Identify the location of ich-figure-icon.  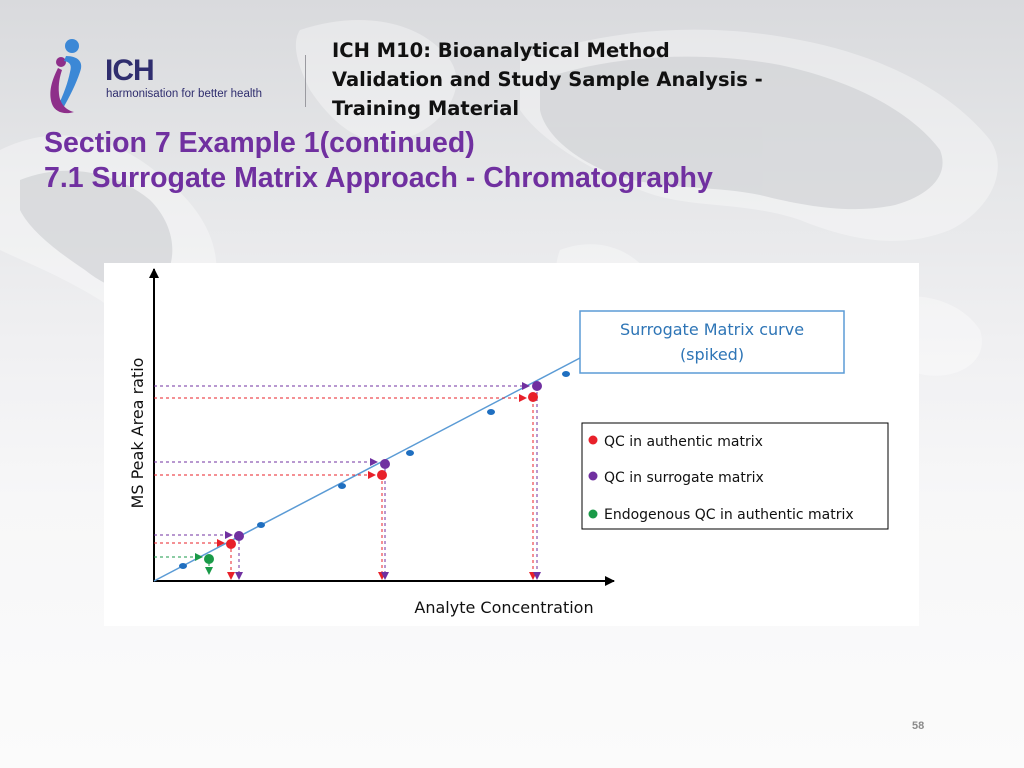
(66, 76).